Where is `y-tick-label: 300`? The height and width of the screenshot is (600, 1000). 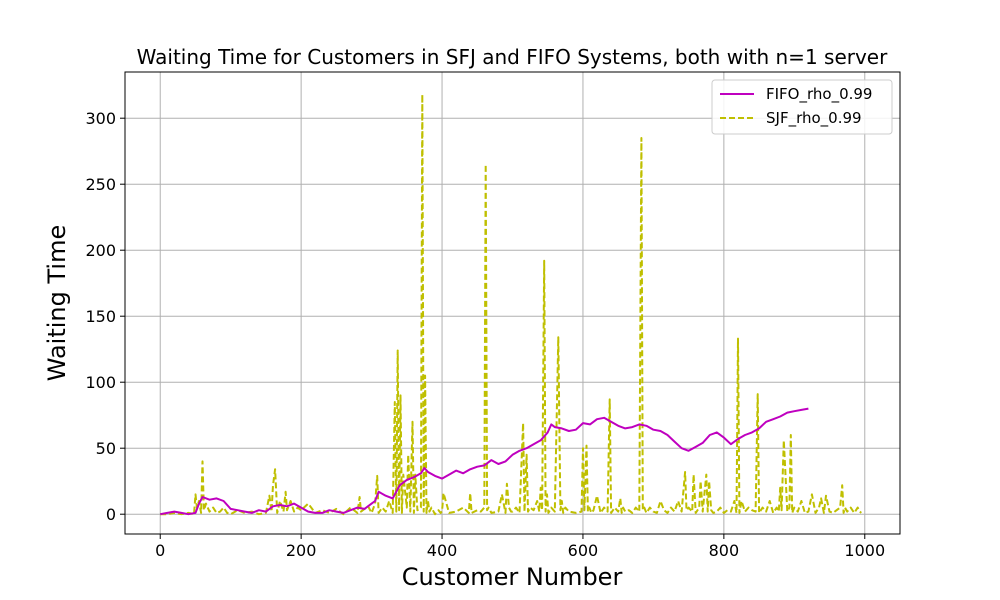
y-tick-label: 300 is located at coordinates (100, 118).